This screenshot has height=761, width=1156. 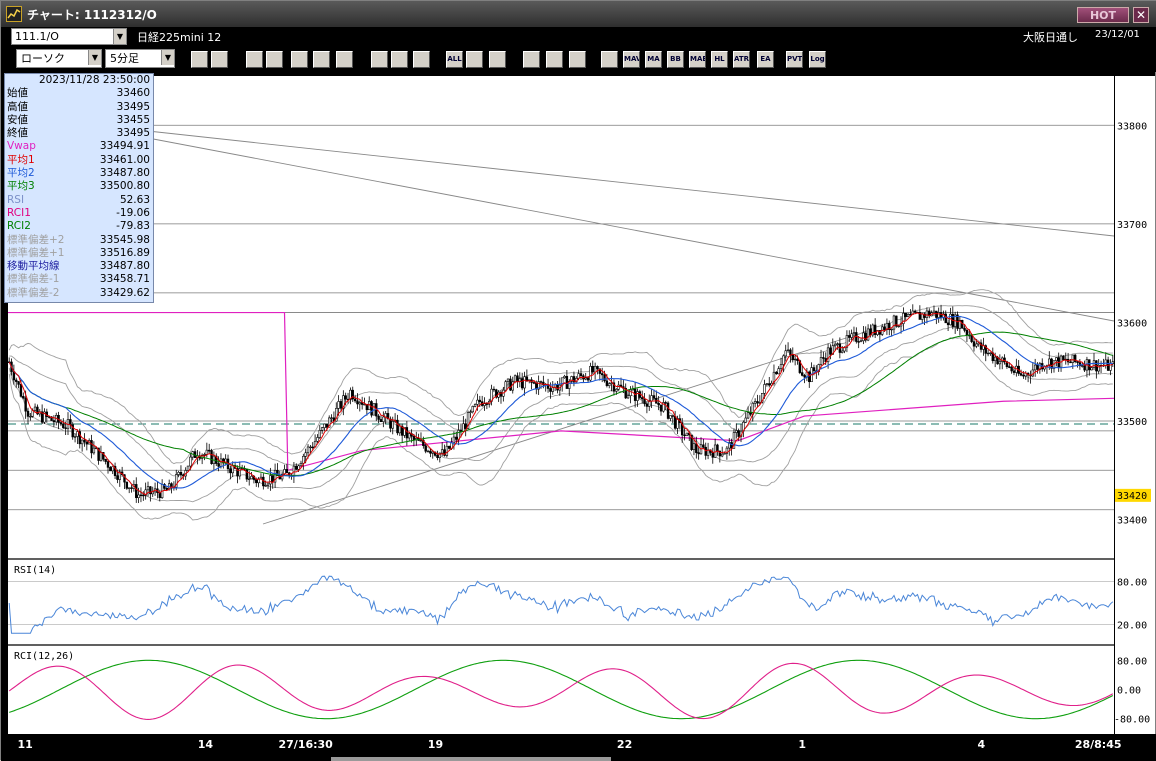 I want to click on bb-icon: BB, so click(x=675, y=59).